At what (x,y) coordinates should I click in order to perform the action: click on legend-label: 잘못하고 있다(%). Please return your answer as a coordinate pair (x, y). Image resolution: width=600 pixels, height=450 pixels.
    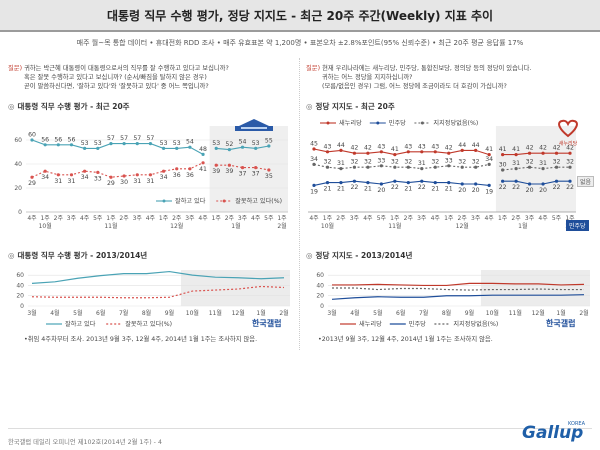
    Looking at the image, I should click on (148, 324).